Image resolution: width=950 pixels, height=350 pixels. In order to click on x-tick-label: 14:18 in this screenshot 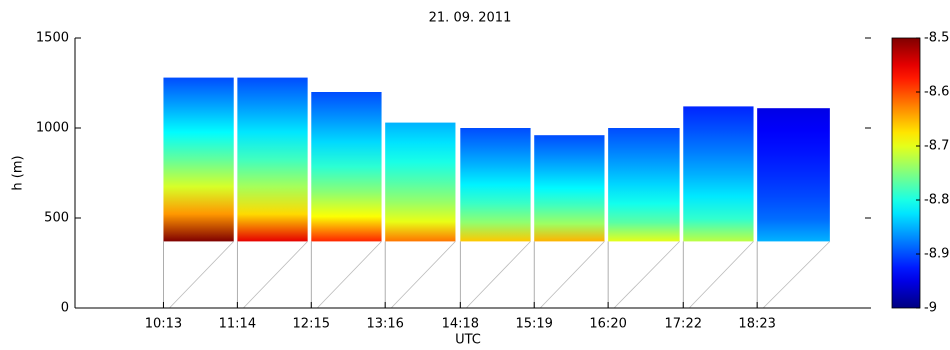, I will do `click(460, 324)`.